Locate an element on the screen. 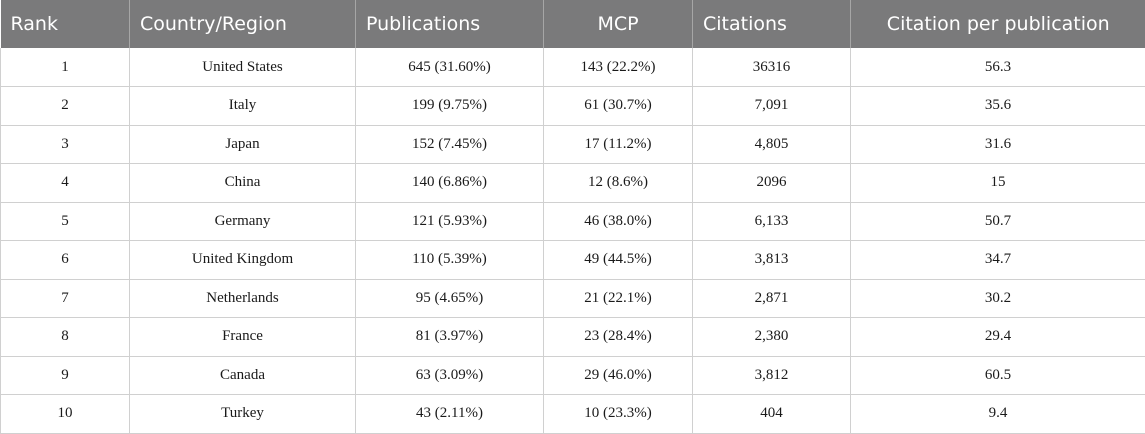 Image resolution: width=1145 pixels, height=434 pixels. cell-country: Italy is located at coordinates (243, 106).